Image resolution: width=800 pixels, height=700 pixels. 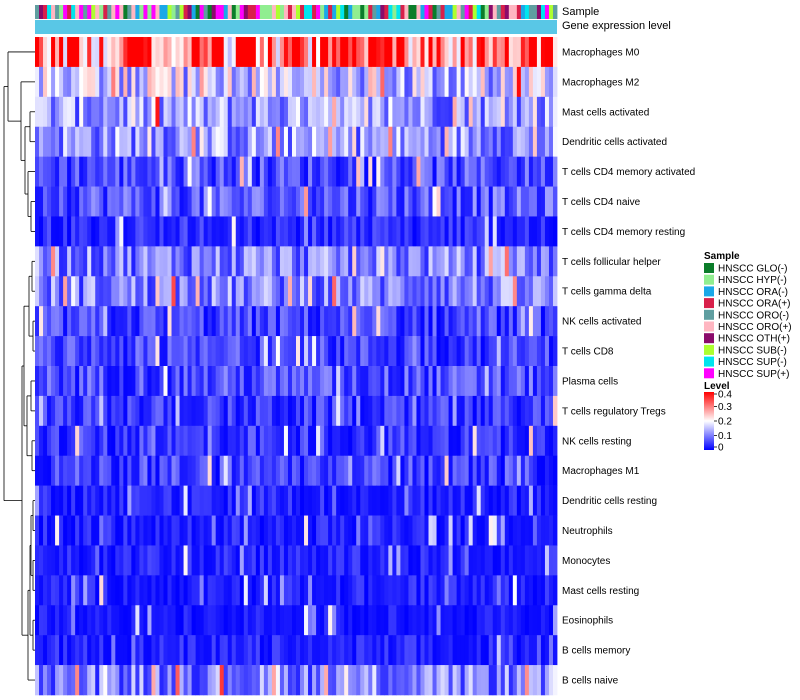 I want to click on row-label: Dendritic cells activated, so click(x=614, y=142).